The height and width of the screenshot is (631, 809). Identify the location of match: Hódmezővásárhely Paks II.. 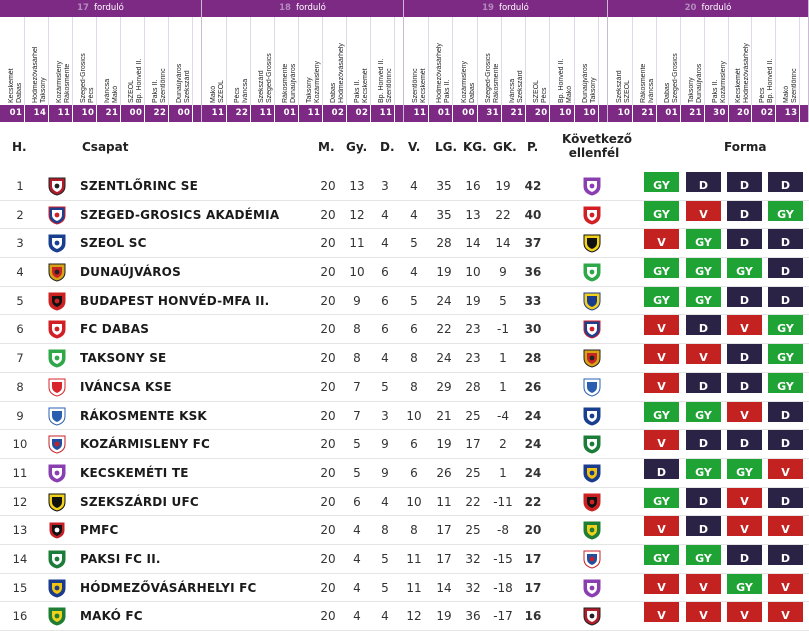
(445, 61).